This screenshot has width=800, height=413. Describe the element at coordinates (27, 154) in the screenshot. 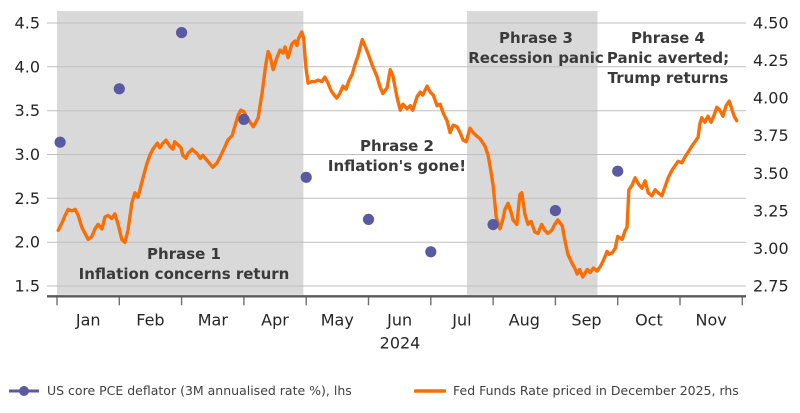

I see `left-axis-tick-label: 3.0` at that location.